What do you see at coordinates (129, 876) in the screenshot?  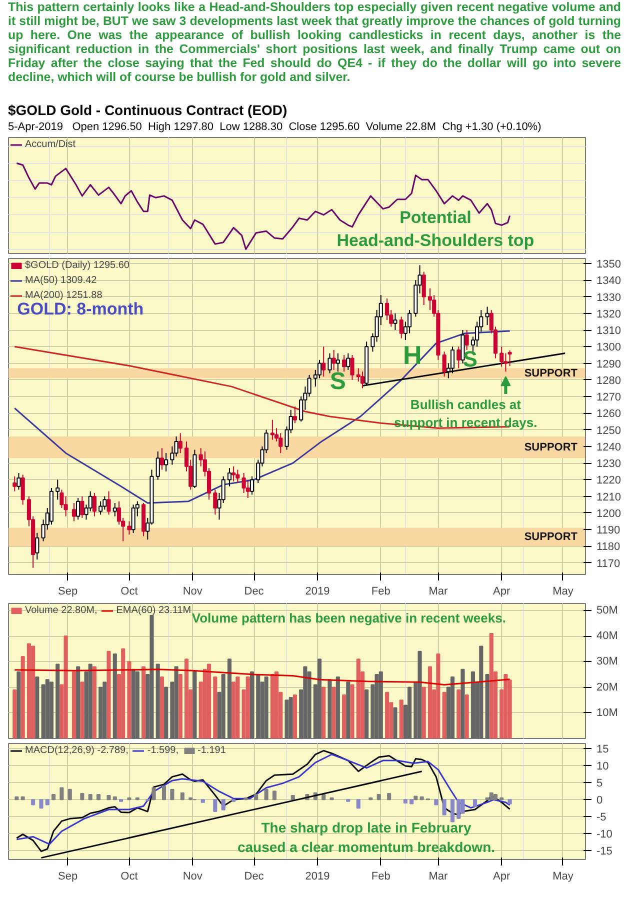 I see `x-tick-label: Oct` at bounding box center [129, 876].